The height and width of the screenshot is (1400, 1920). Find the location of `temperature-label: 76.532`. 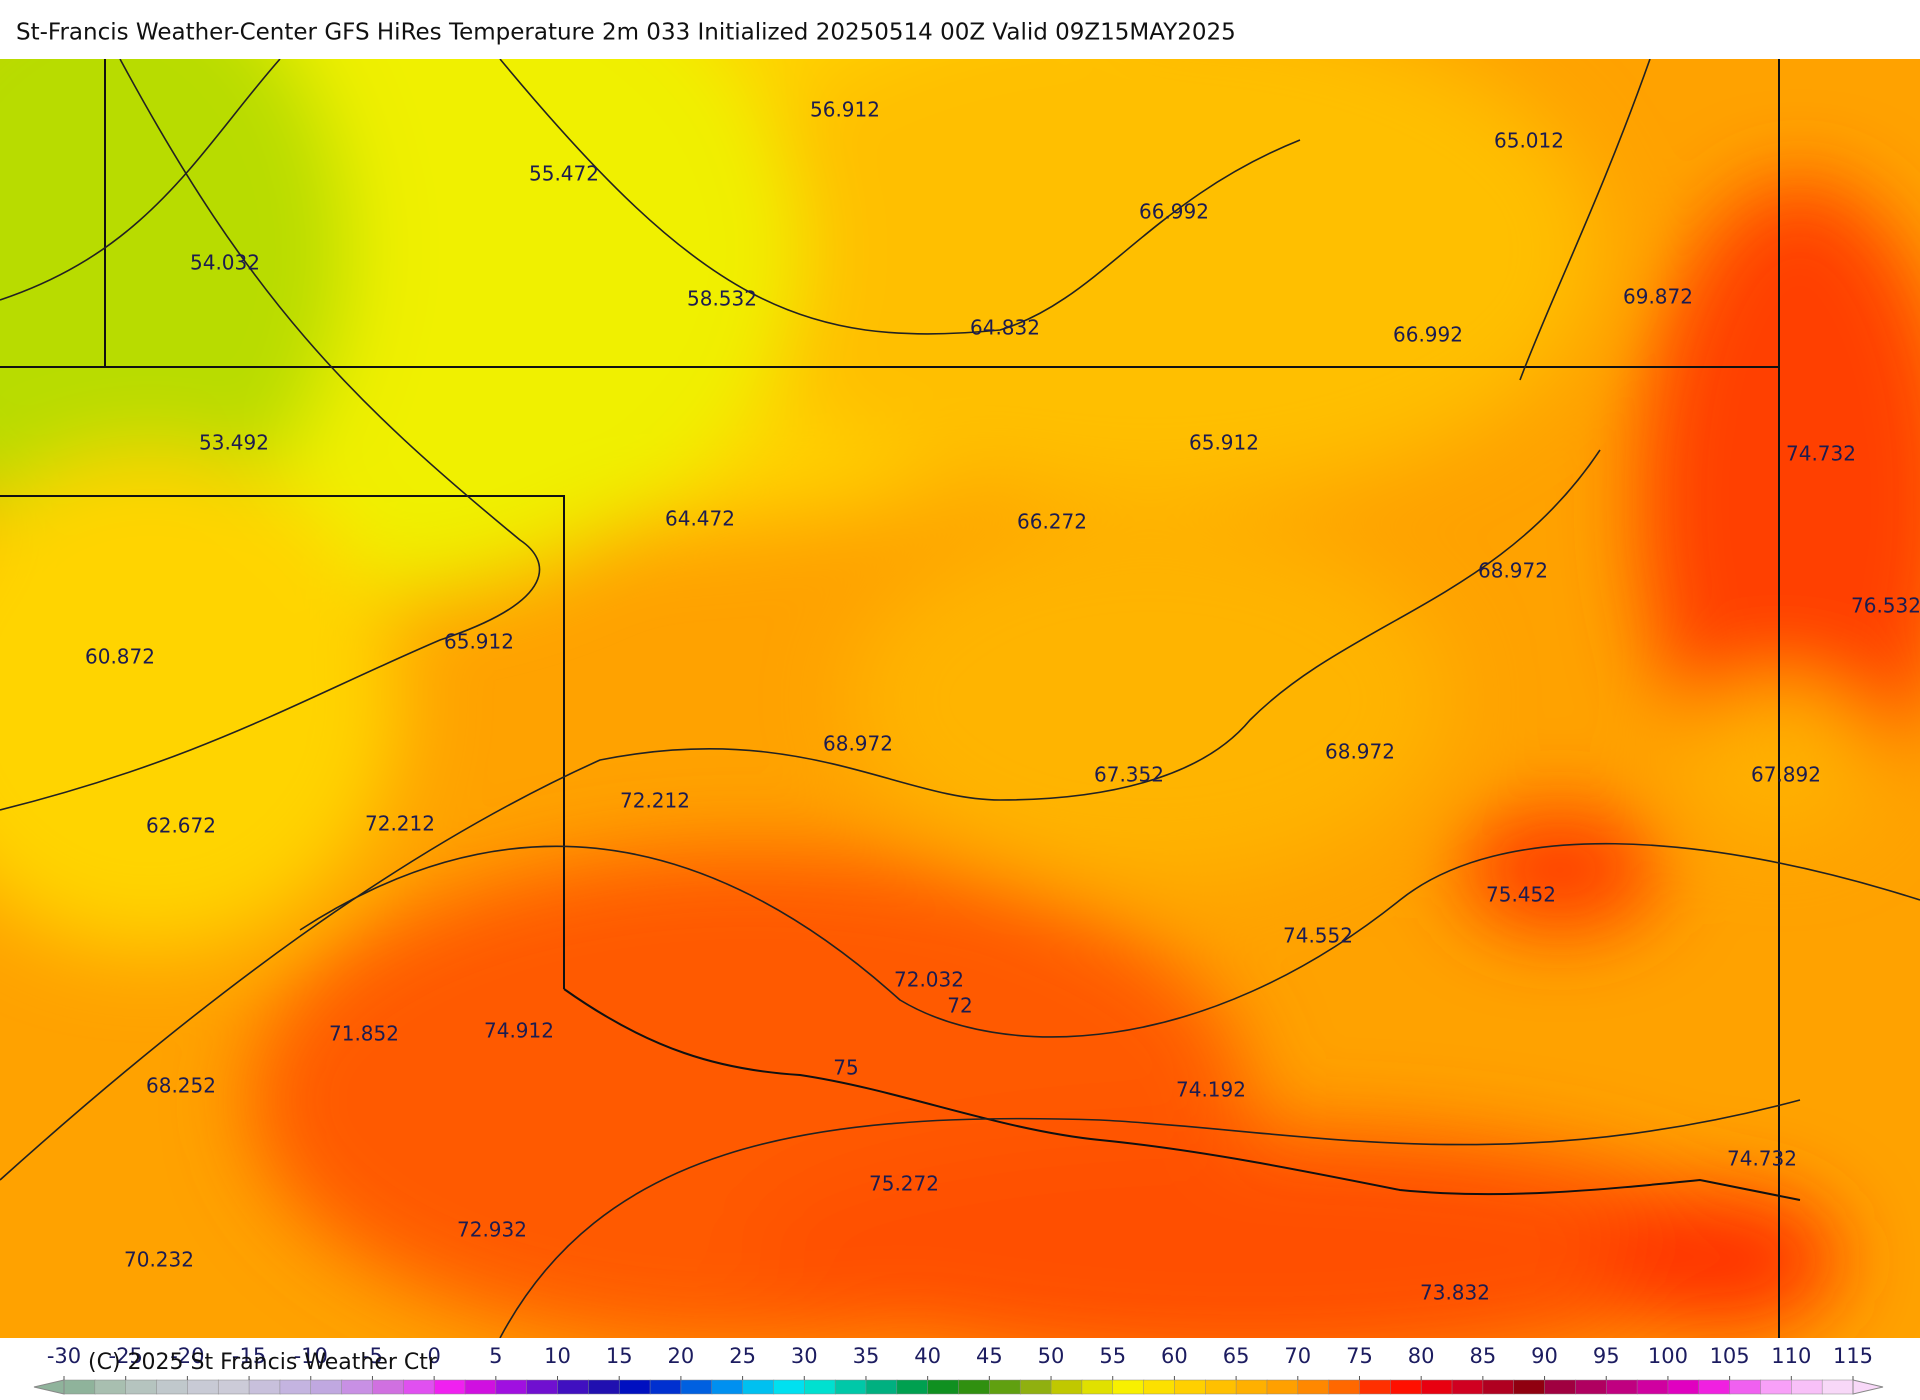

temperature-label: 76.532 is located at coordinates (1885, 606).